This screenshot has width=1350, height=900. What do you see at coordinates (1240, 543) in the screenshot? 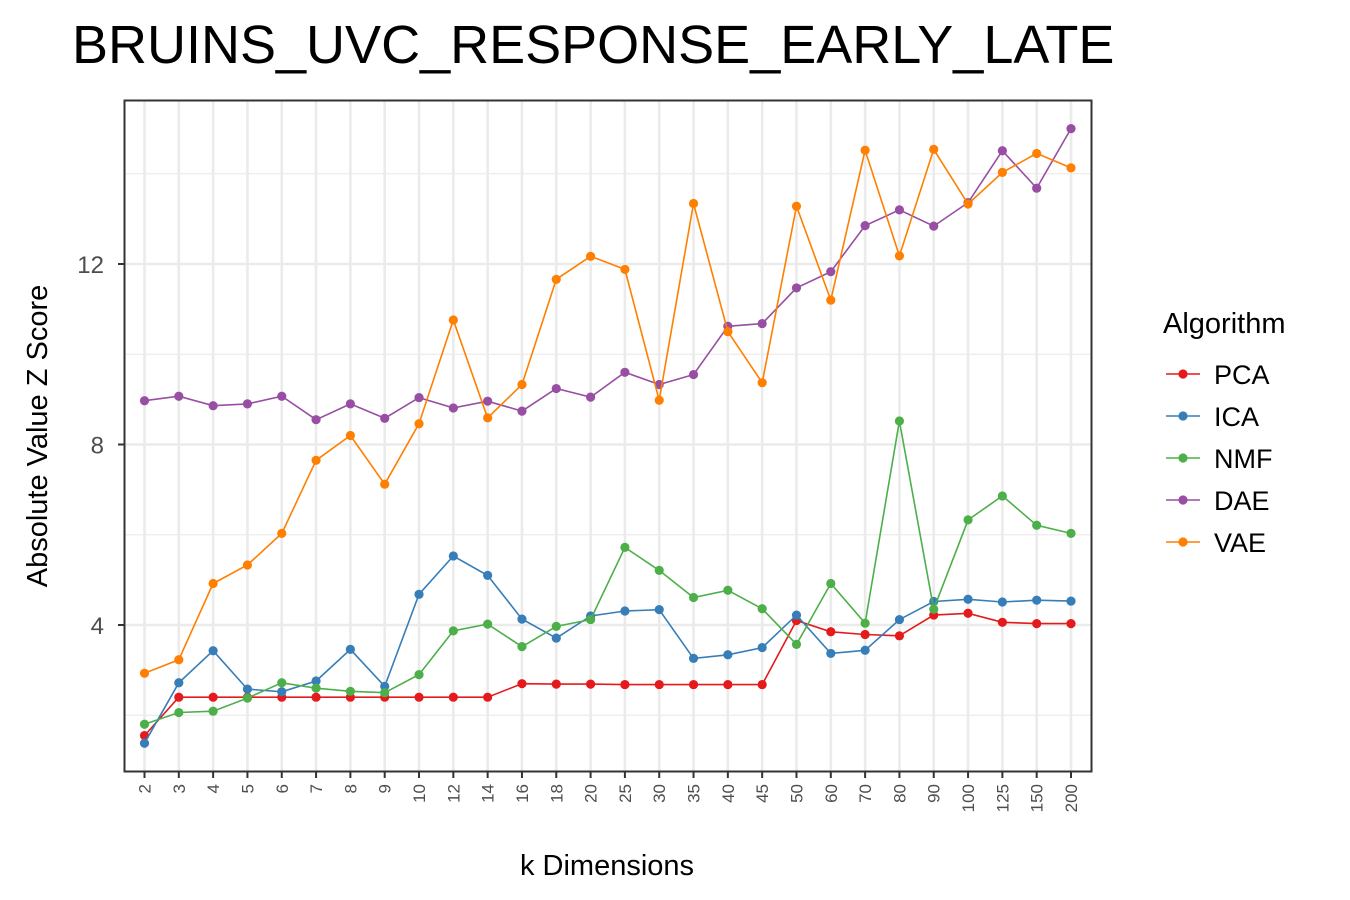
I see `legend-label: VAE` at bounding box center [1240, 543].